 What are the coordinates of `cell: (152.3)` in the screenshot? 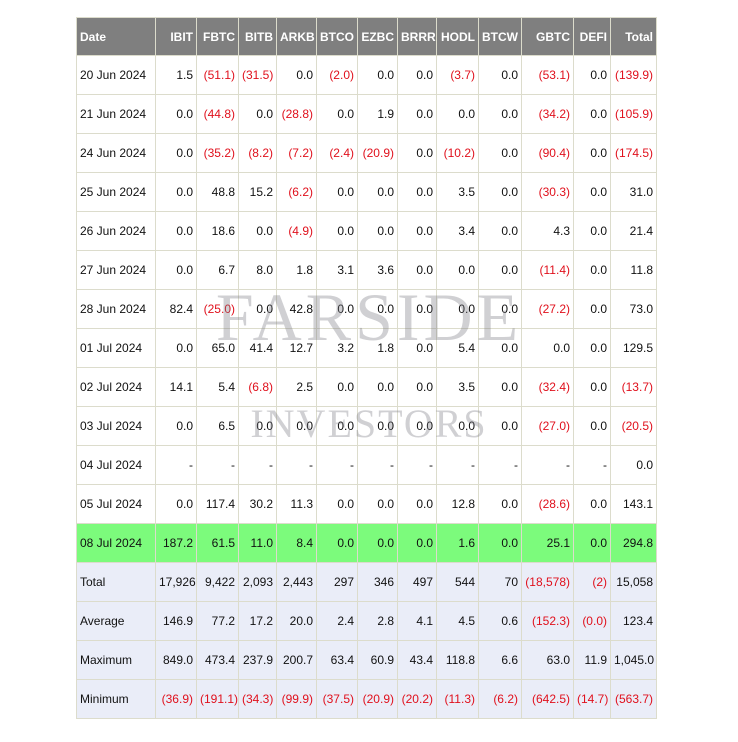 It's located at (547, 621).